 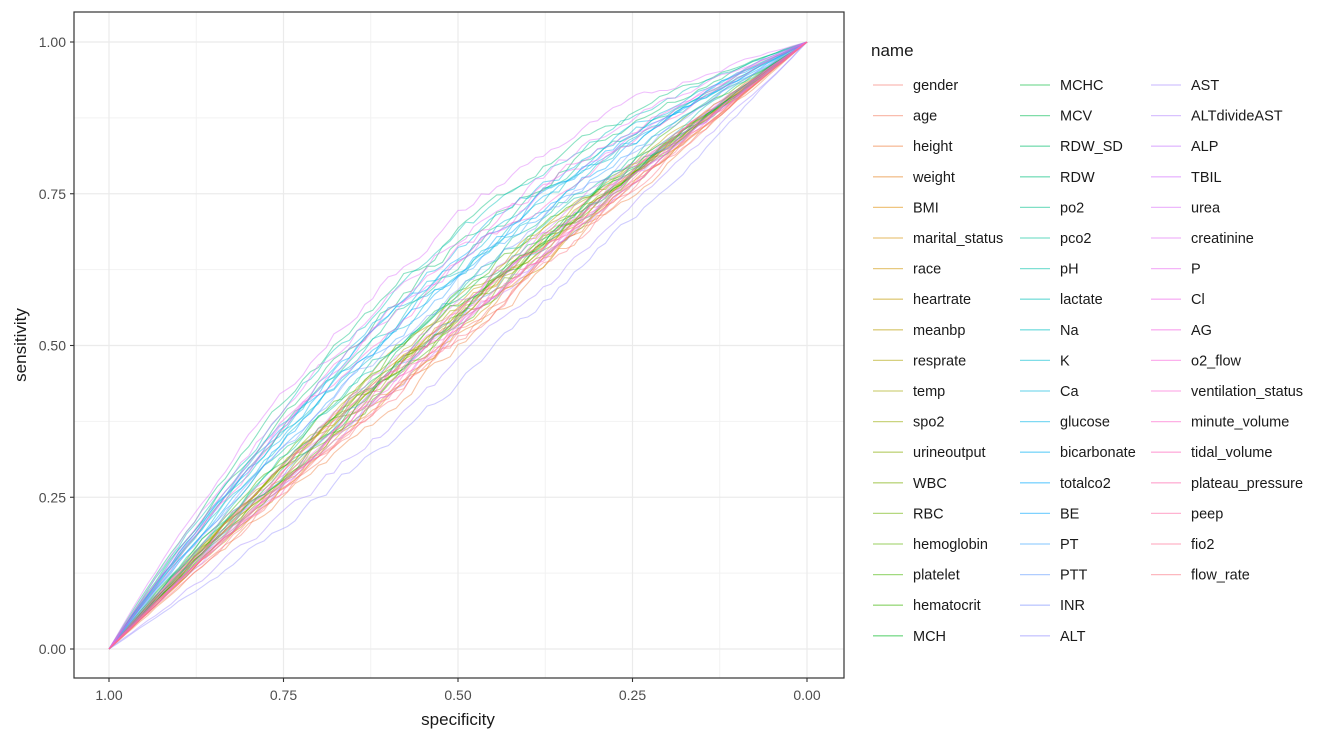 What do you see at coordinates (1216, 361) in the screenshot?
I see `legend-label-o2_flow: o2_flow` at bounding box center [1216, 361].